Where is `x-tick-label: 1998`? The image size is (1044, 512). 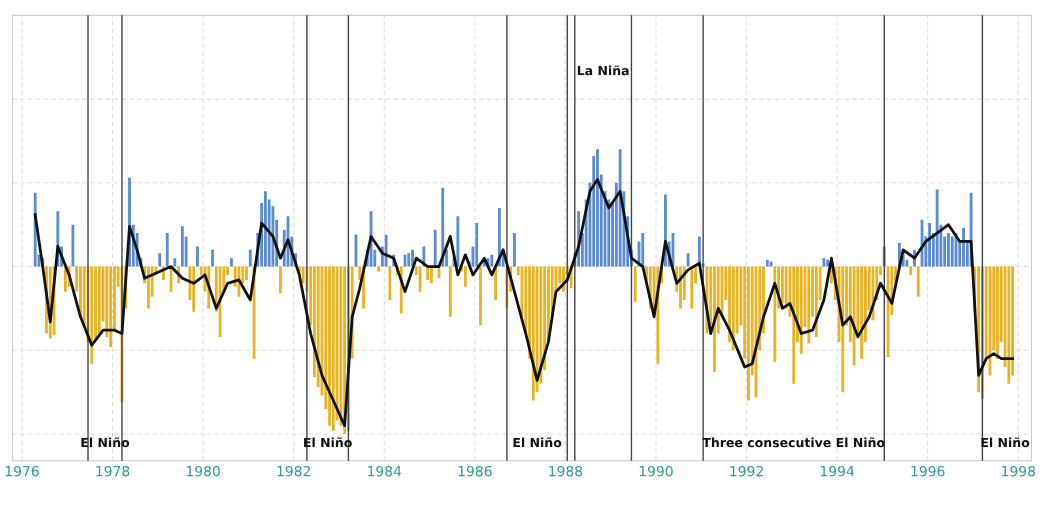
x-tick-label: 1998 is located at coordinates (1018, 471).